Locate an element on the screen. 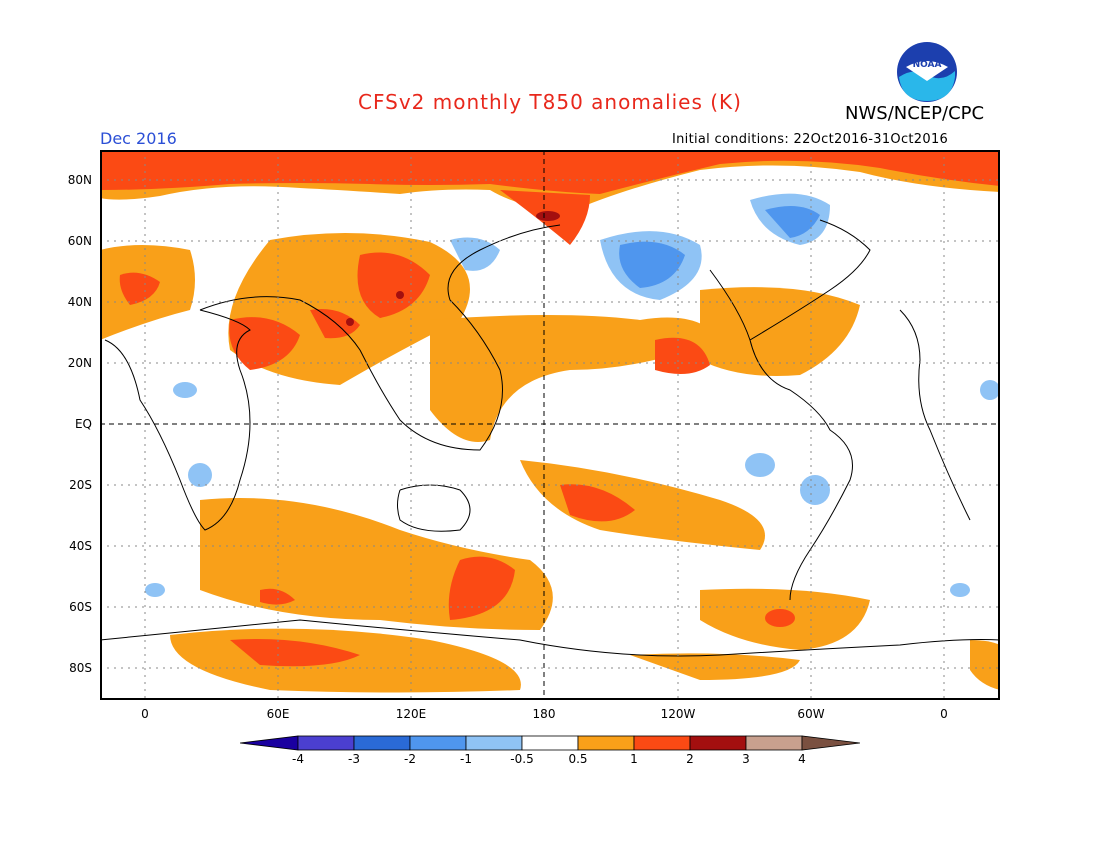 This screenshot has height=850, width=1100. lon-label: 180 is located at coordinates (544, 714).